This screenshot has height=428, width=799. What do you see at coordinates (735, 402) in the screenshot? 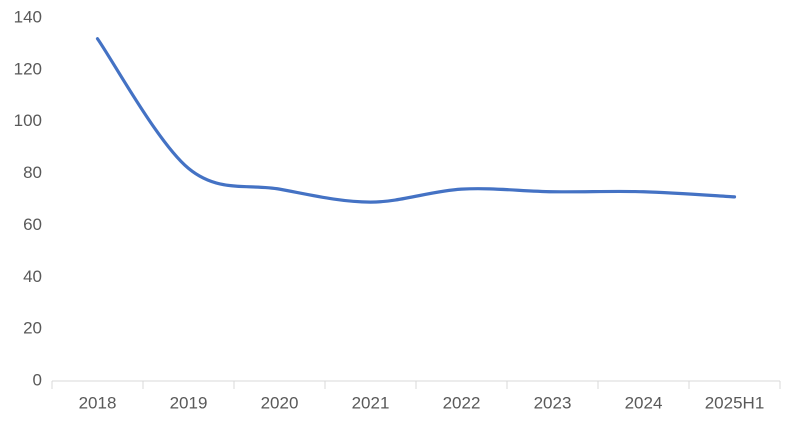
I see `x-tick-label: 2025H1` at bounding box center [735, 402].